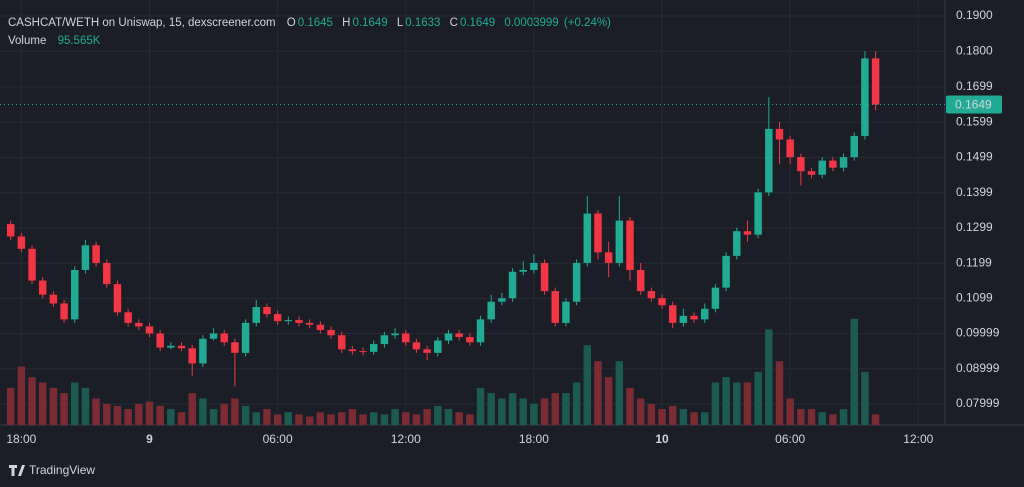 The width and height of the screenshot is (1024, 487). What do you see at coordinates (974, 121) in the screenshot?
I see `y-tick-label: 0.1599` at bounding box center [974, 121].